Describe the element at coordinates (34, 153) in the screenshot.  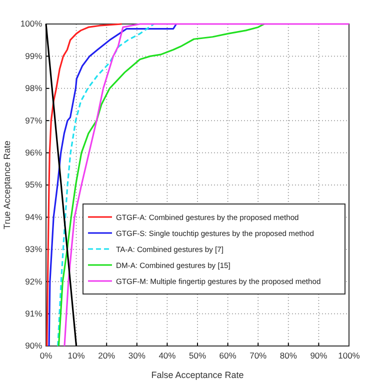
I see `y-tick-label: 96%` at that location.